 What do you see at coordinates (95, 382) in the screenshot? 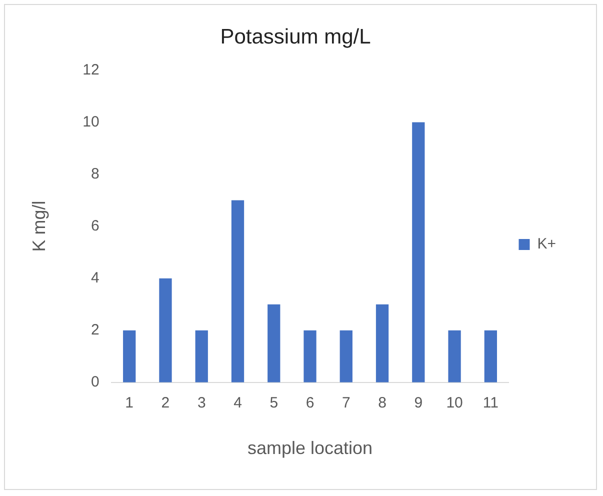
I see `y-tick-label: 0` at bounding box center [95, 382].